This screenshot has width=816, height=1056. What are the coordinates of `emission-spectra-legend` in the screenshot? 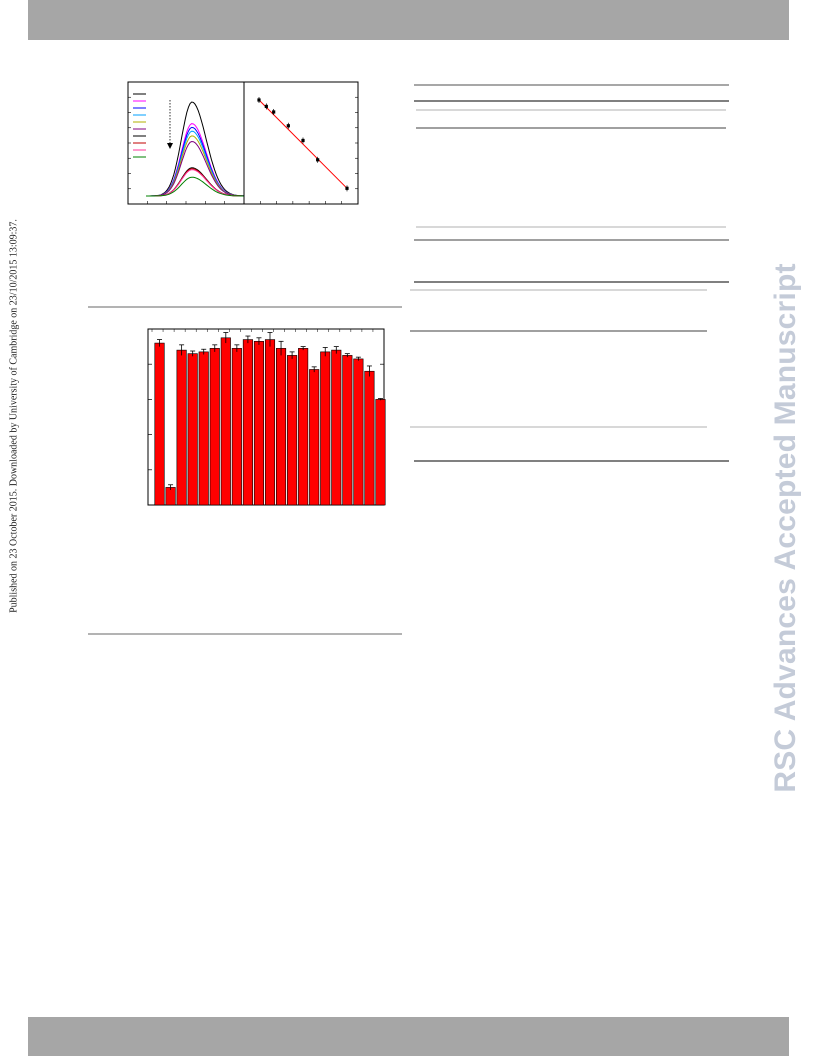 It's located at (139, 125).